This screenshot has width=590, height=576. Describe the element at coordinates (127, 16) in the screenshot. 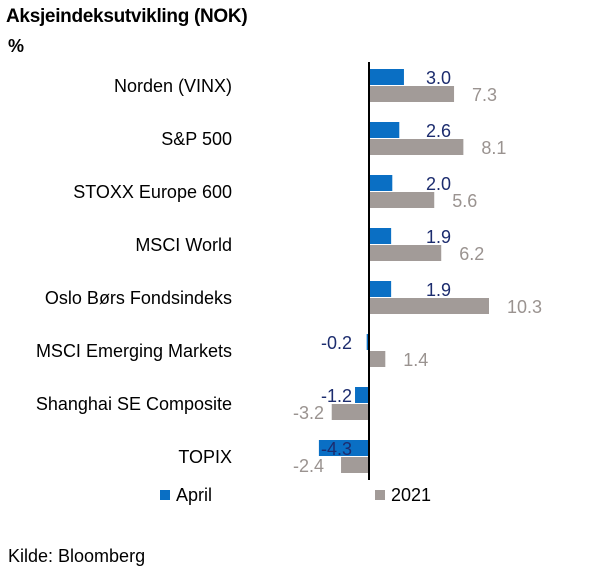

I see `chart-title: Aksjeindeksutvikling (NOK)` at that location.